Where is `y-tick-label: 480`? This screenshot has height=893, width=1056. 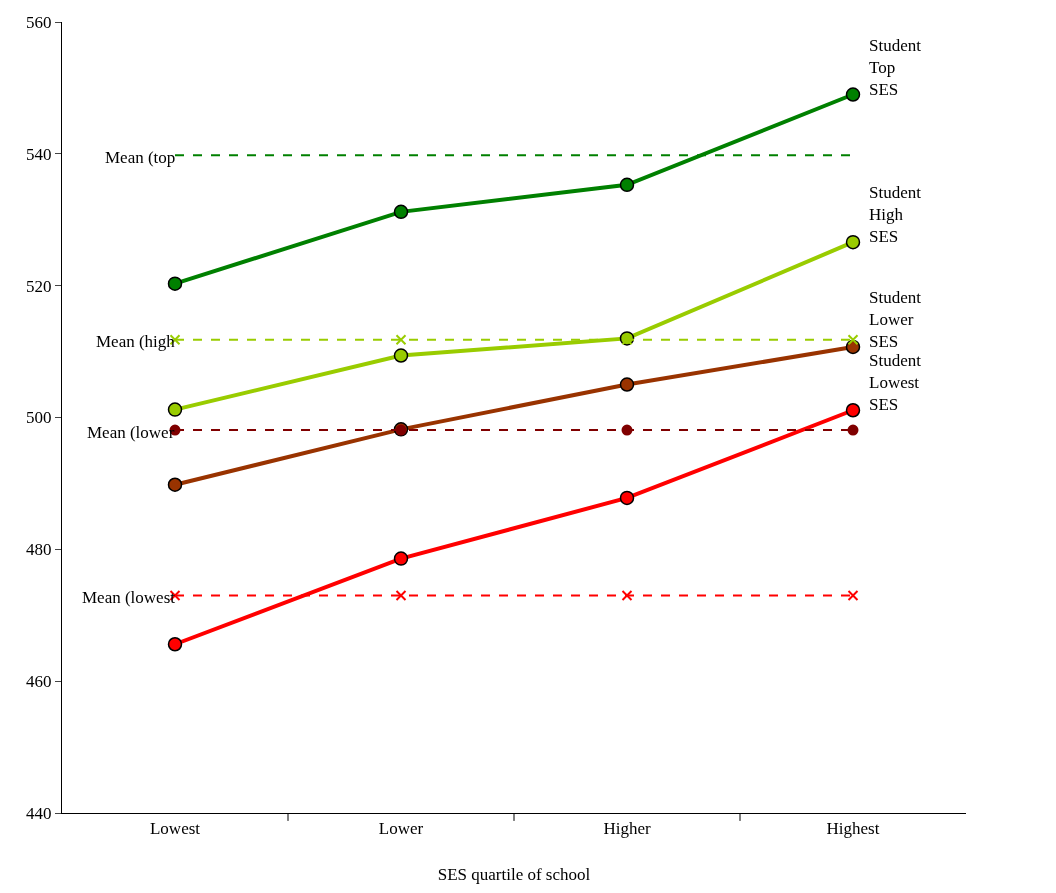
y-tick-label: 480 is located at coordinates (39, 550).